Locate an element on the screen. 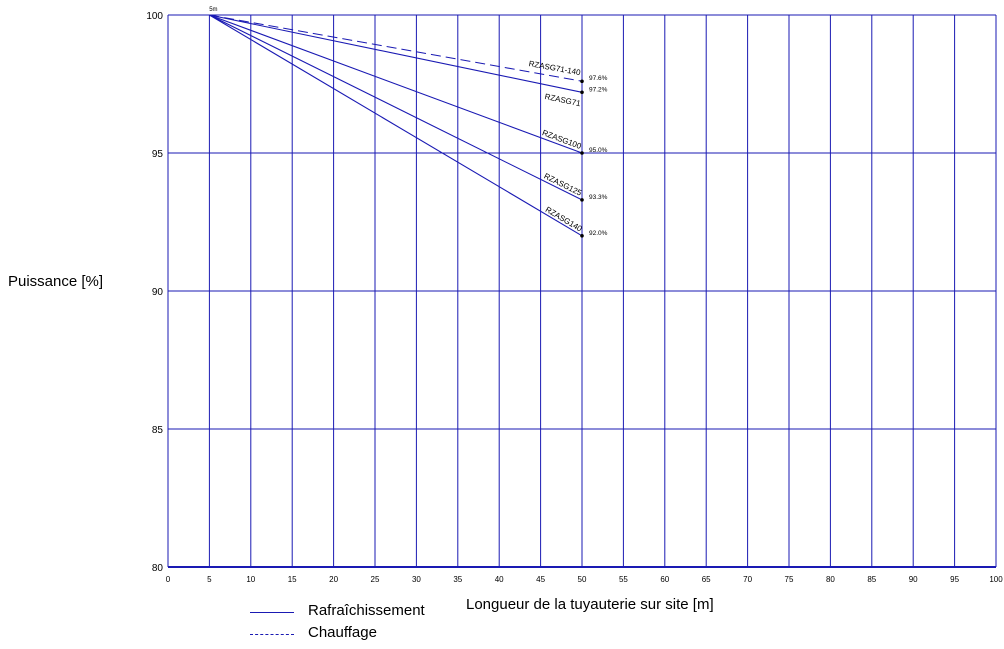 The height and width of the screenshot is (649, 1004). series-line-rzasg125 is located at coordinates (396, 107).